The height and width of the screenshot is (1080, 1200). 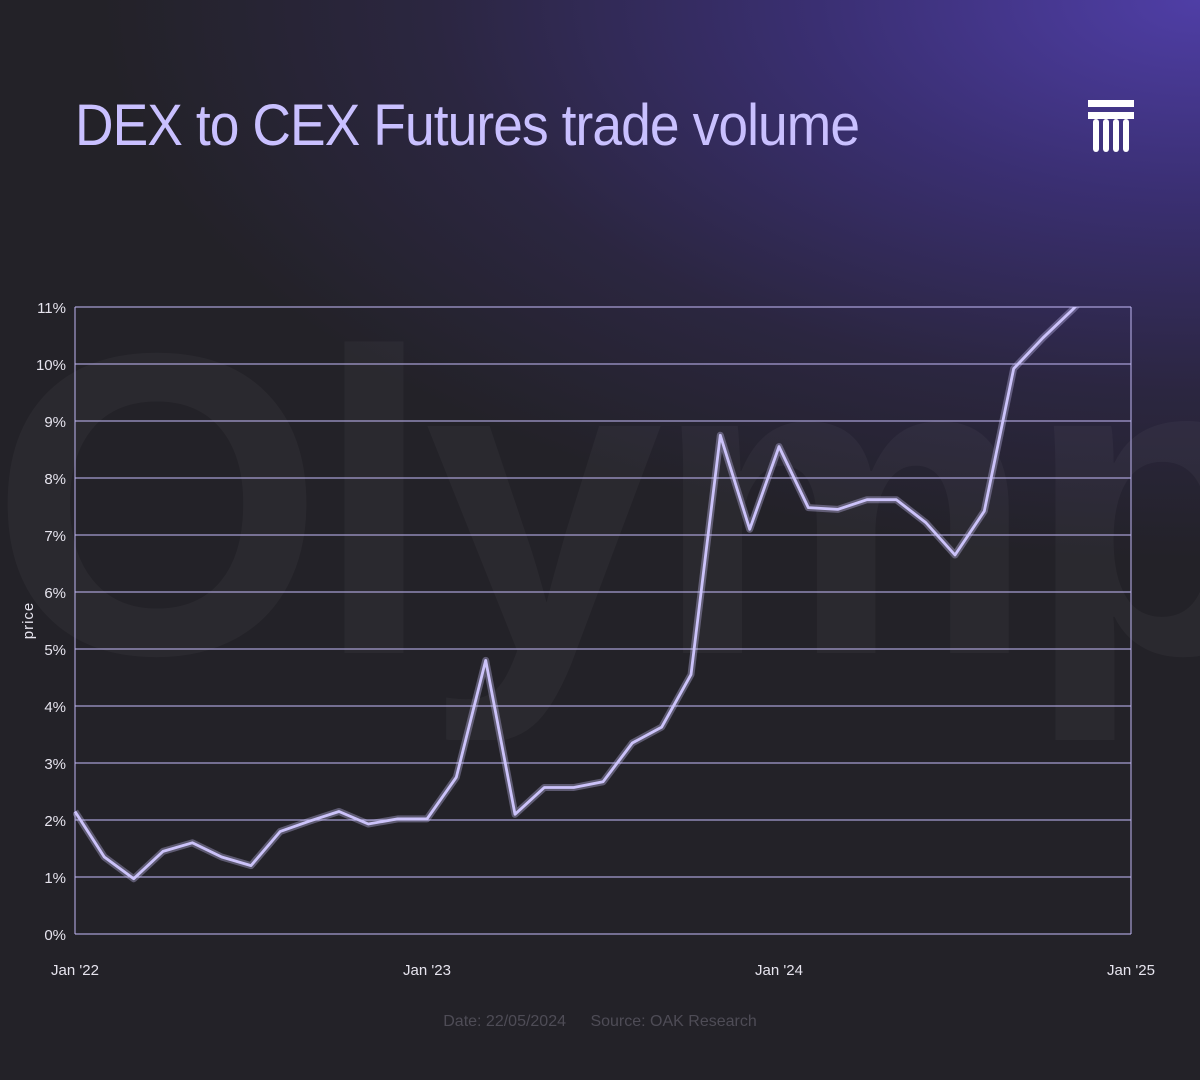 What do you see at coordinates (28, 621) in the screenshot?
I see `y-axis-label: price` at bounding box center [28, 621].